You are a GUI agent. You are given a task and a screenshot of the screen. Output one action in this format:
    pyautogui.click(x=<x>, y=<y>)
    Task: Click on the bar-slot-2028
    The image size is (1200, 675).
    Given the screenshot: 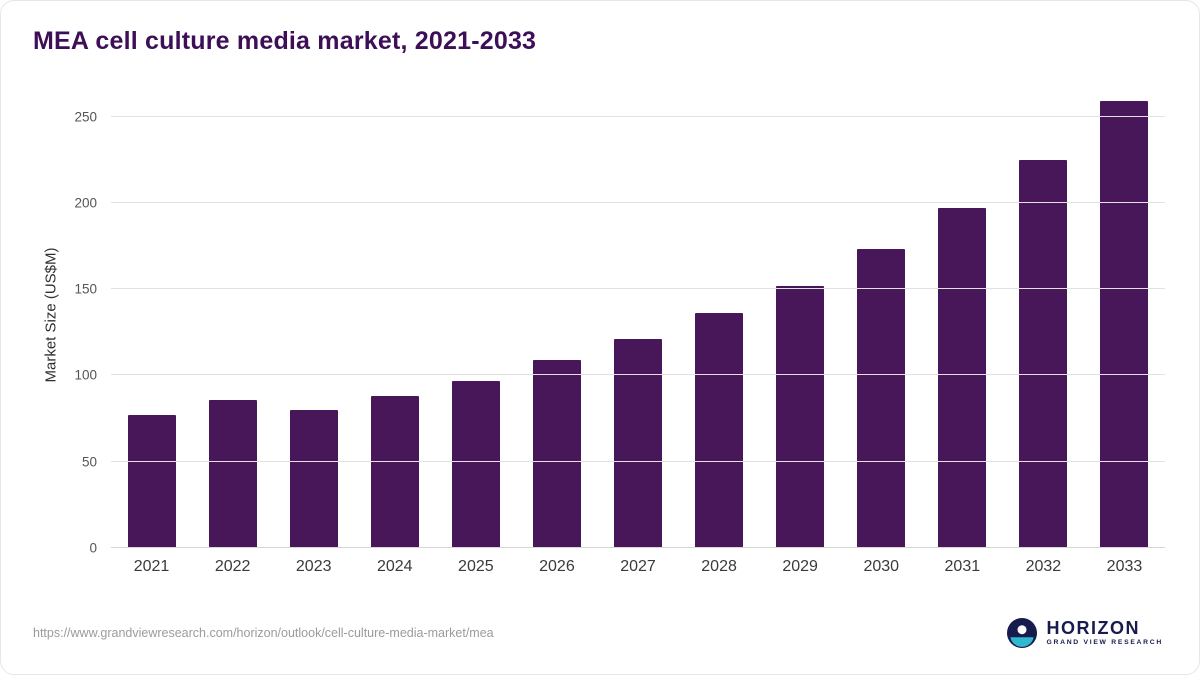 What is the action you would take?
    pyautogui.click(x=719, y=315)
    